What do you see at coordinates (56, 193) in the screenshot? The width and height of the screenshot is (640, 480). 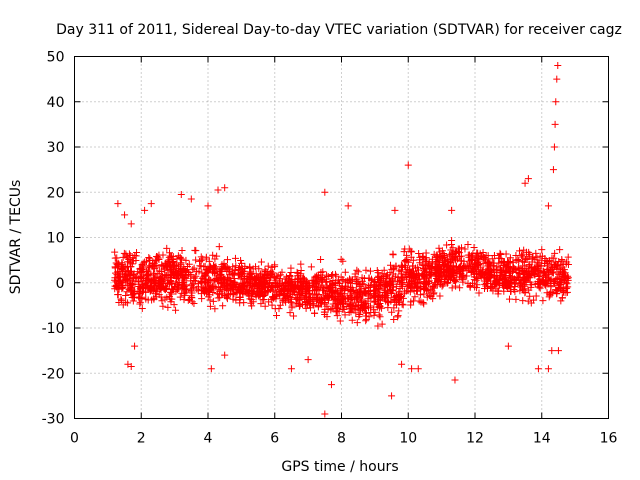 I see `y-tick-label: 20` at bounding box center [56, 193].